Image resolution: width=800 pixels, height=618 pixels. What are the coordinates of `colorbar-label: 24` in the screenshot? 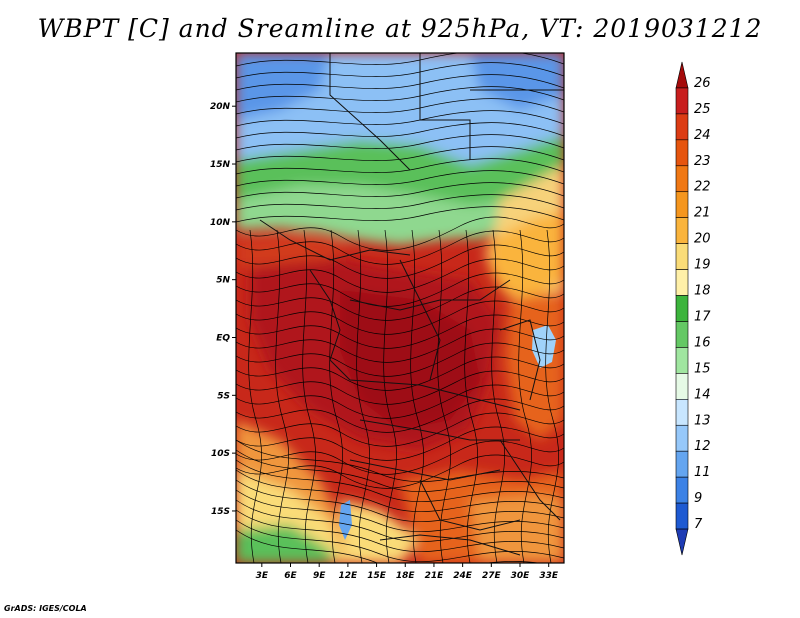 It's located at (702, 135).